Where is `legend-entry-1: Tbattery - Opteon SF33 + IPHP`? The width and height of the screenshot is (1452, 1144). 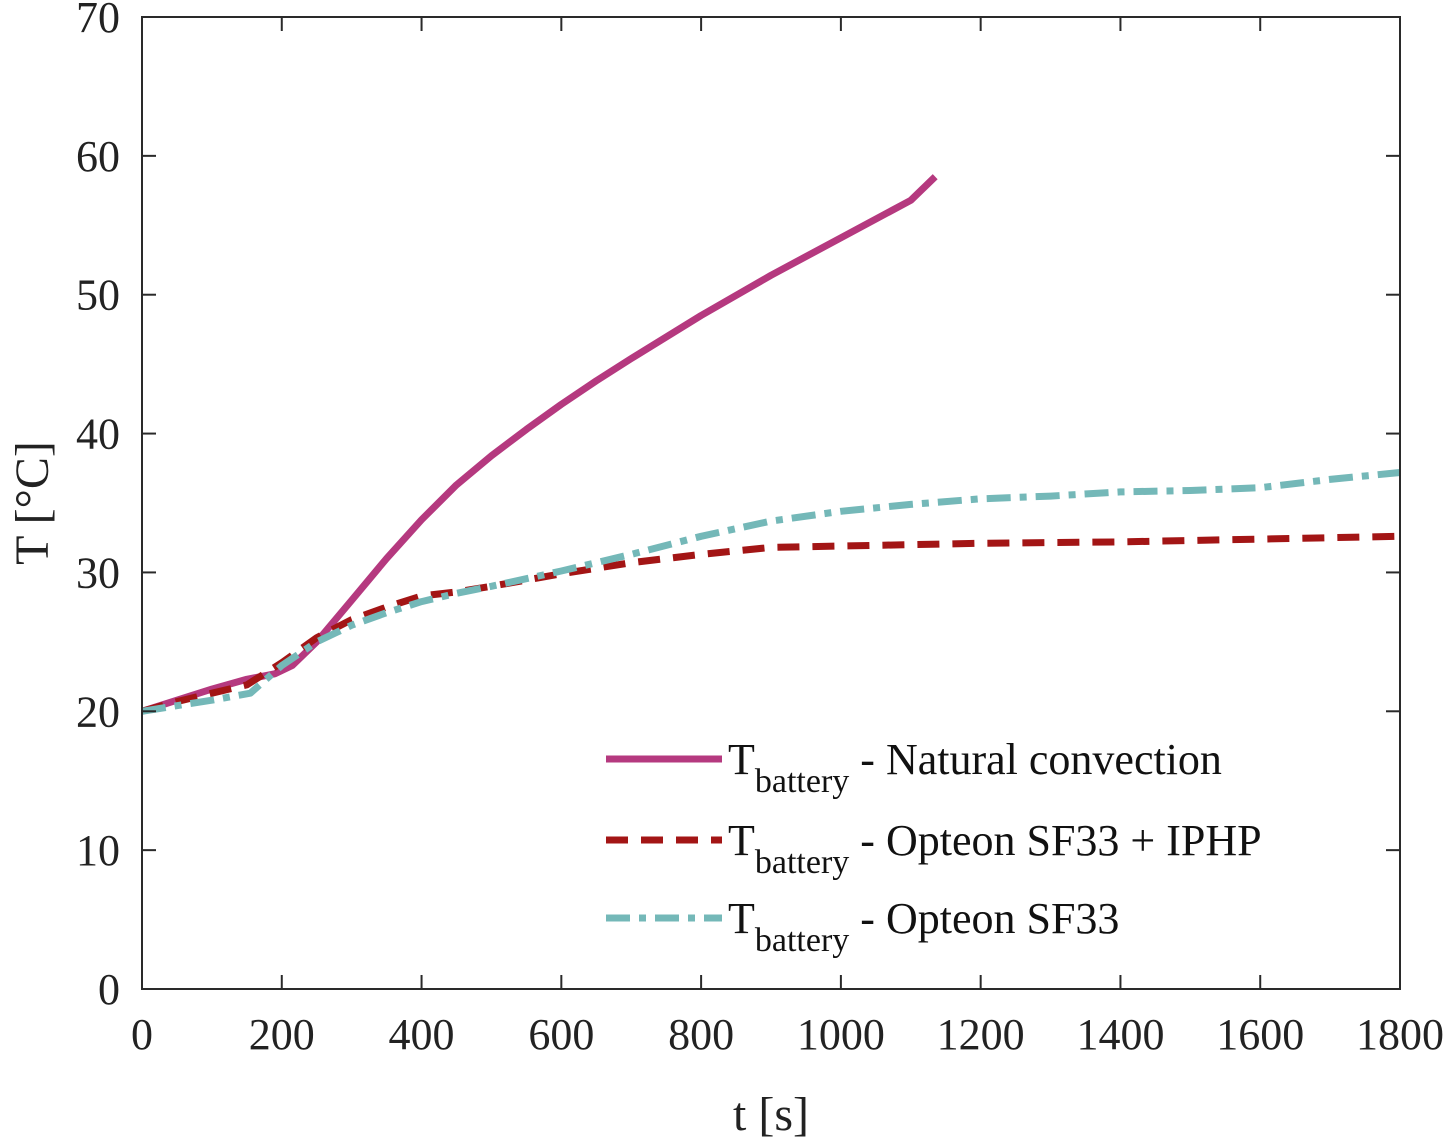 legend-entry-1: Tbattery - Opteon SF33 + IPHP is located at coordinates (995, 848).